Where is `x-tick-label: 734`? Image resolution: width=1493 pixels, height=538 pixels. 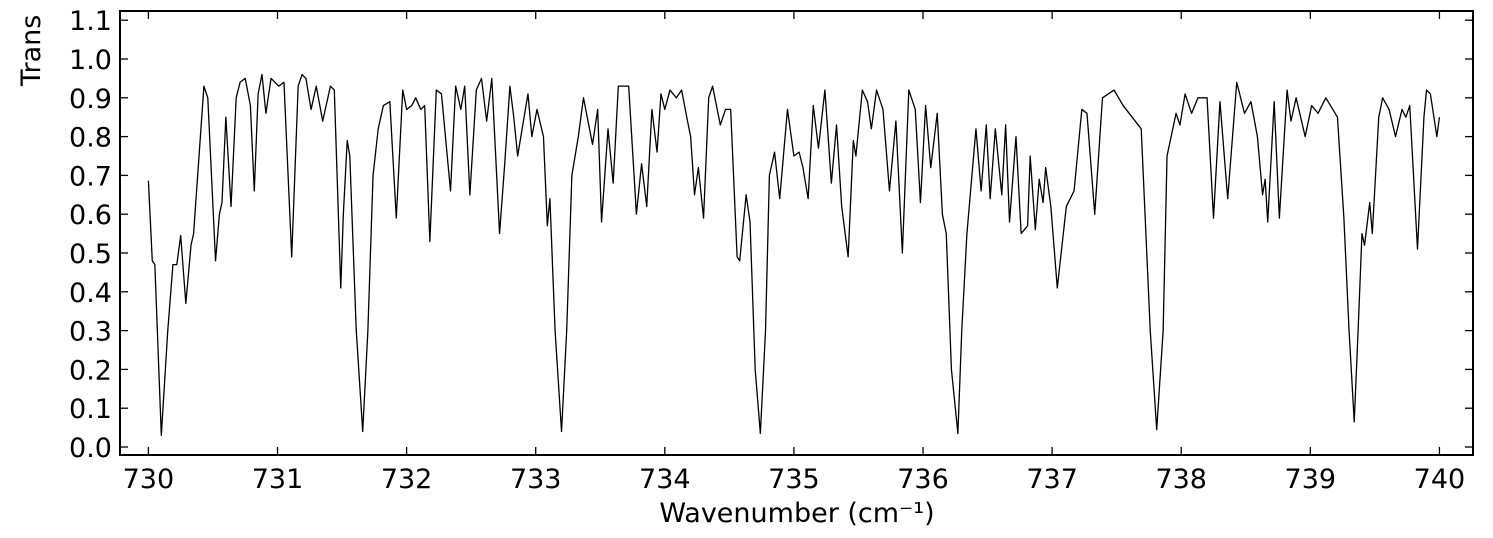
x-tick-label: 734 is located at coordinates (665, 479).